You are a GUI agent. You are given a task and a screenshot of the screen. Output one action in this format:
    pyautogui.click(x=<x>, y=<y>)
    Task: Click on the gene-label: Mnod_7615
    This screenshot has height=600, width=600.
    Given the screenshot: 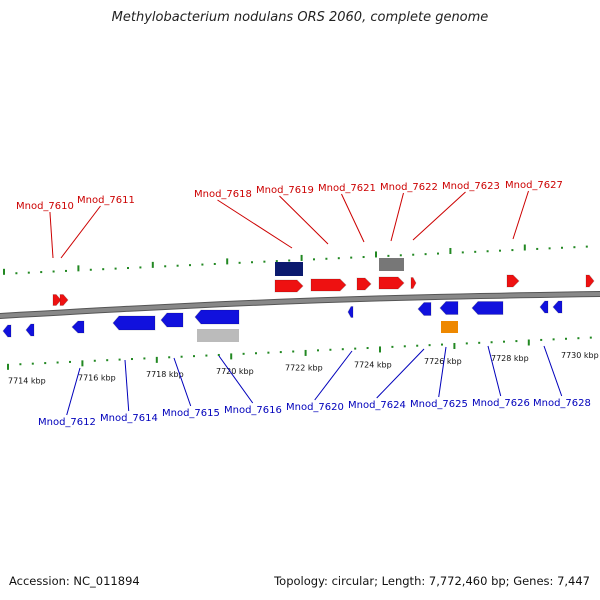 What is the action you would take?
    pyautogui.click(x=191, y=413)
    